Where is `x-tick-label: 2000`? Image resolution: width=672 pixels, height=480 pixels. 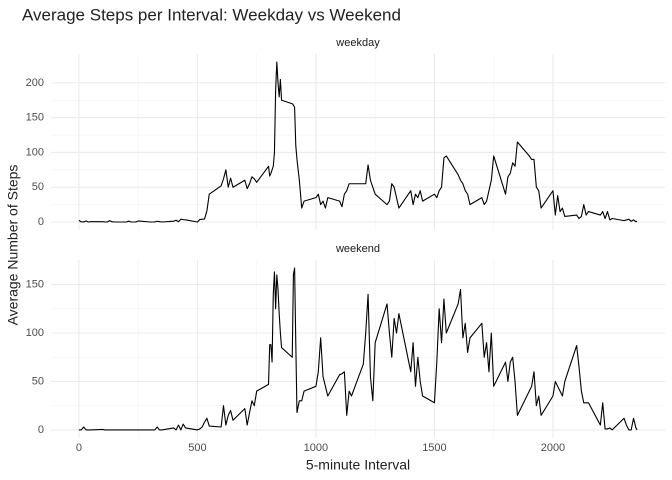
x-tick-label: 2000 is located at coordinates (553, 448).